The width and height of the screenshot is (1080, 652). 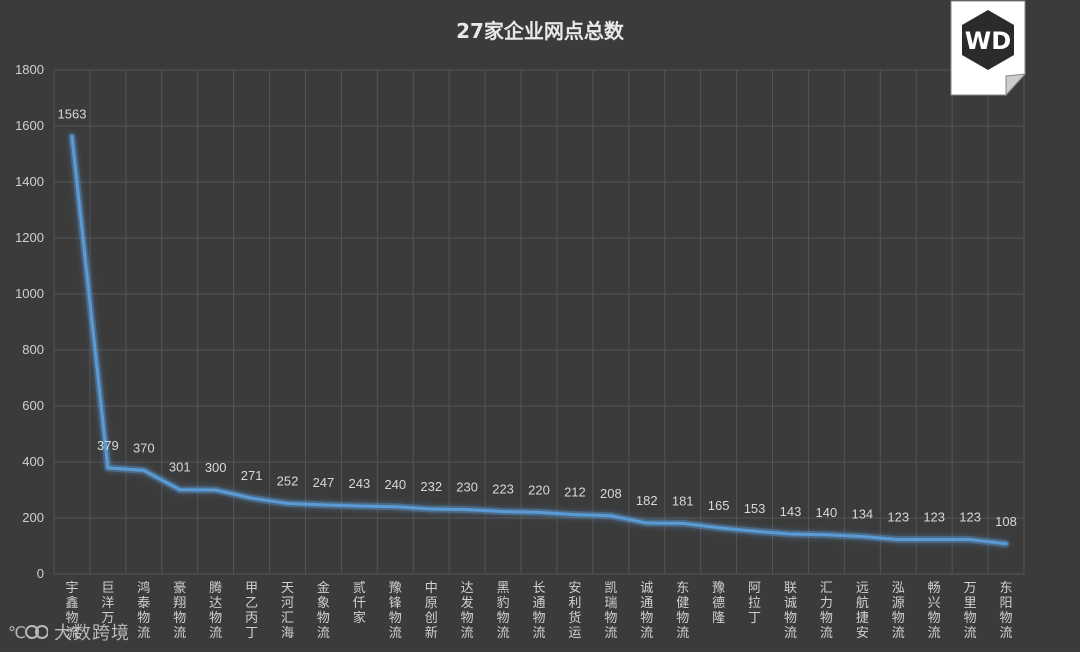 I want to click on data-label: 140, so click(x=827, y=512).